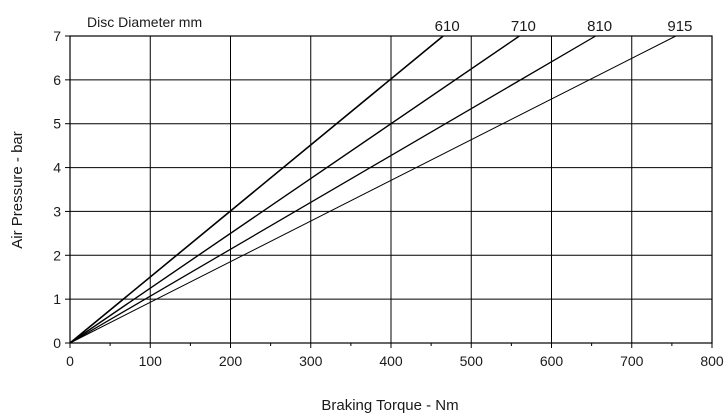 The height and width of the screenshot is (418, 728). Describe the element at coordinates (57, 36) in the screenshot. I see `y-tick-label: 7` at that location.